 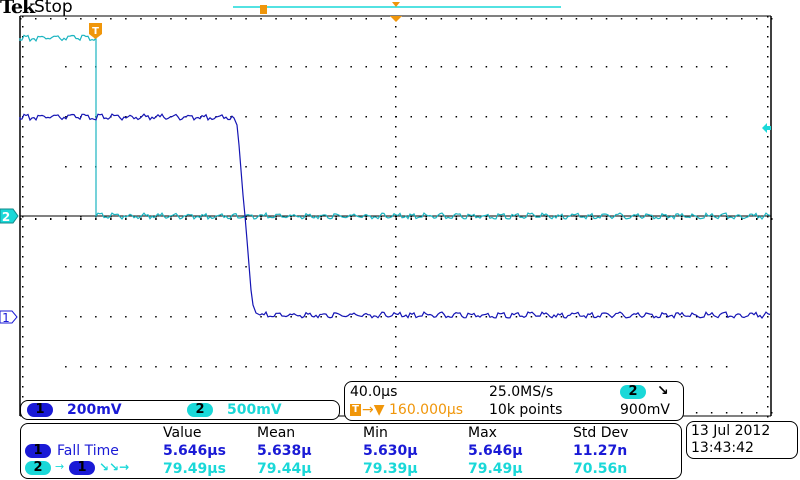 I want to click on trigger-delay: 160.000µs, so click(x=426, y=410).